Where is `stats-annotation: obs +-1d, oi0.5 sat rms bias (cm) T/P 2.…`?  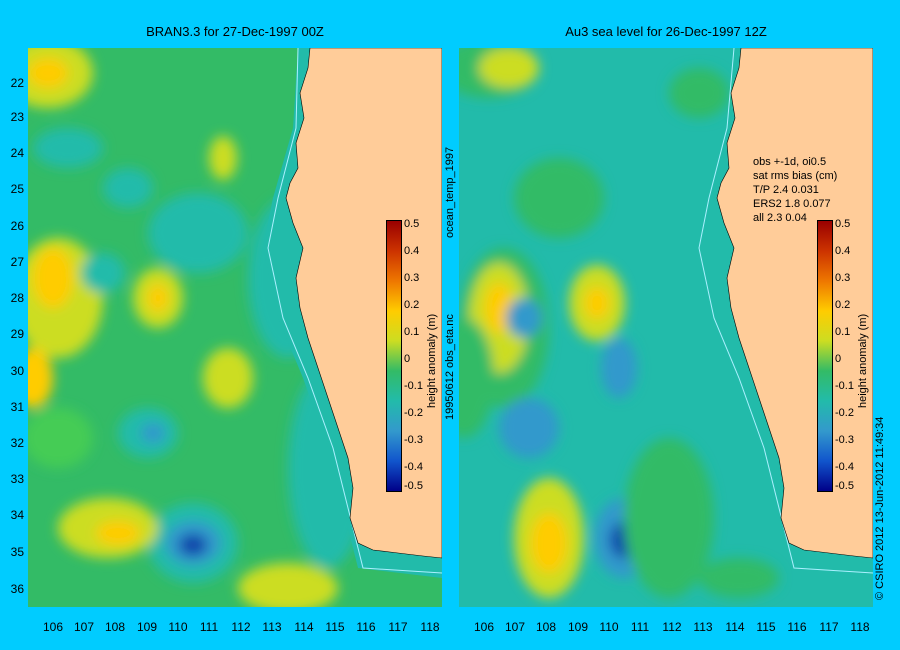 stats-annotation: obs +-1d, oi0.5 sat rms bias (cm) T/P 2.… is located at coordinates (795, 190).